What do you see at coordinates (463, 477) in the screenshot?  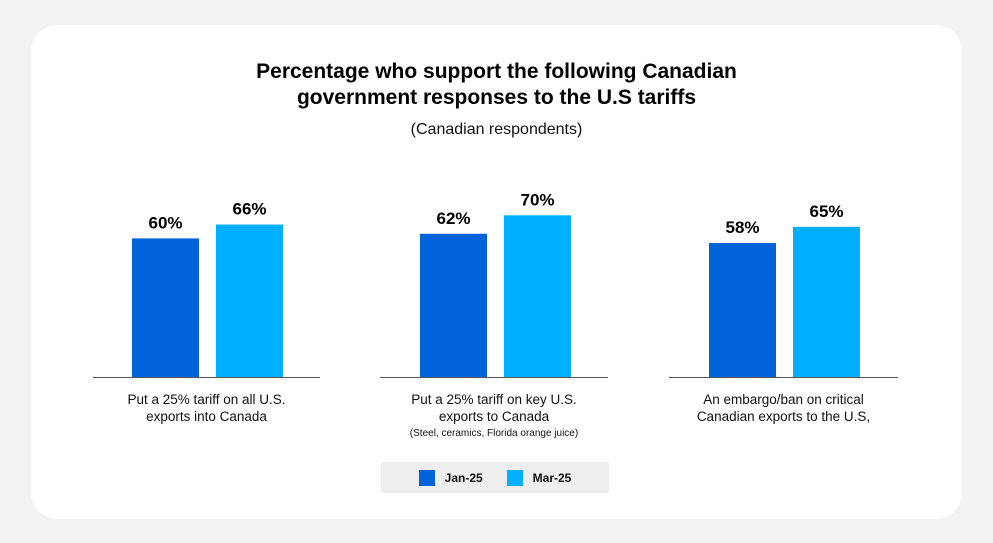 I see `legend-label-jan: Jan-25` at bounding box center [463, 477].